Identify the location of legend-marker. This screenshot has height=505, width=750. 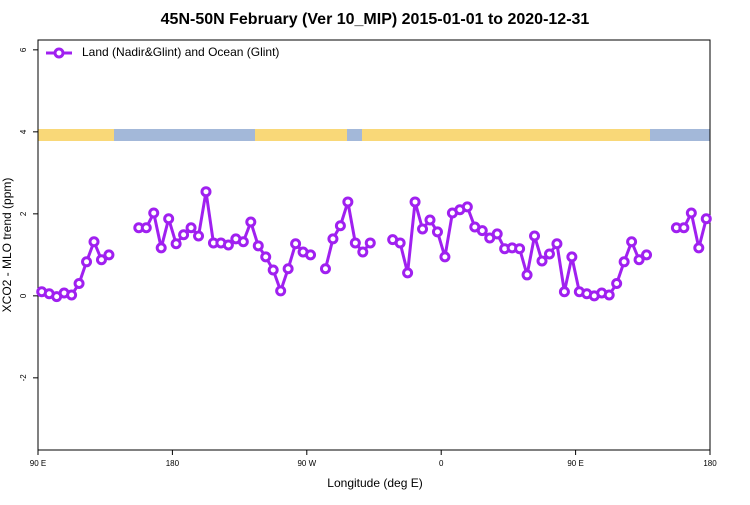
(59, 53).